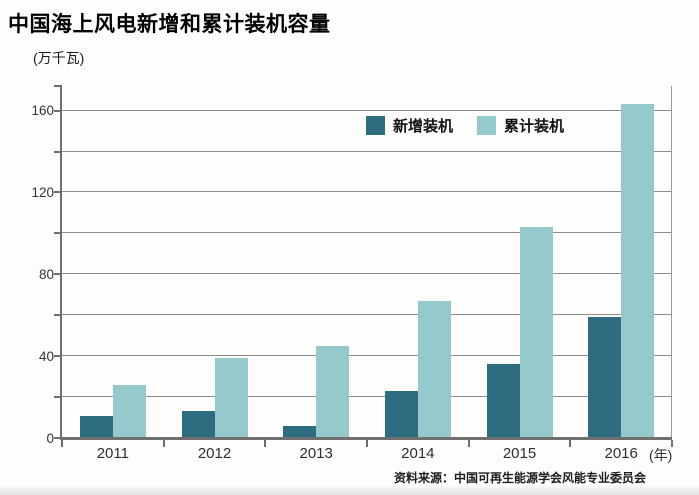 The width and height of the screenshot is (699, 495). I want to click on bar-累计装机-2011, so click(129, 411).